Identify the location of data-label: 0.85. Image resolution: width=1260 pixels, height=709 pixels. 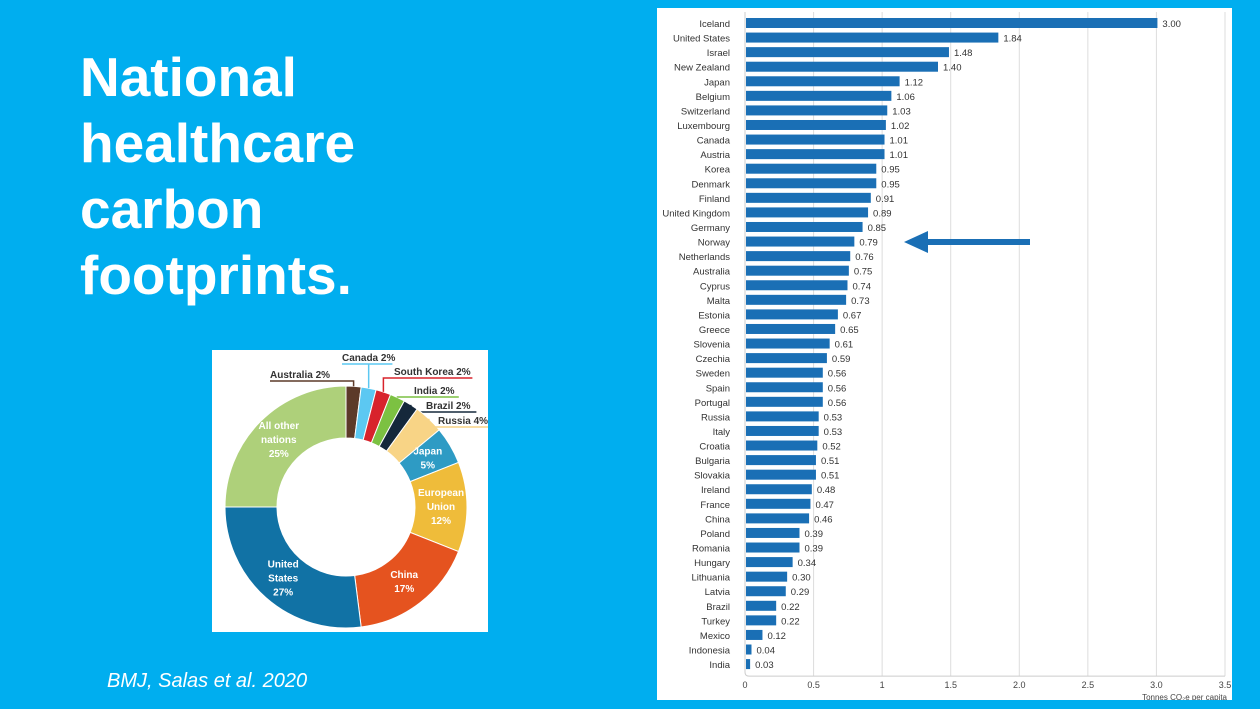
(877, 228).